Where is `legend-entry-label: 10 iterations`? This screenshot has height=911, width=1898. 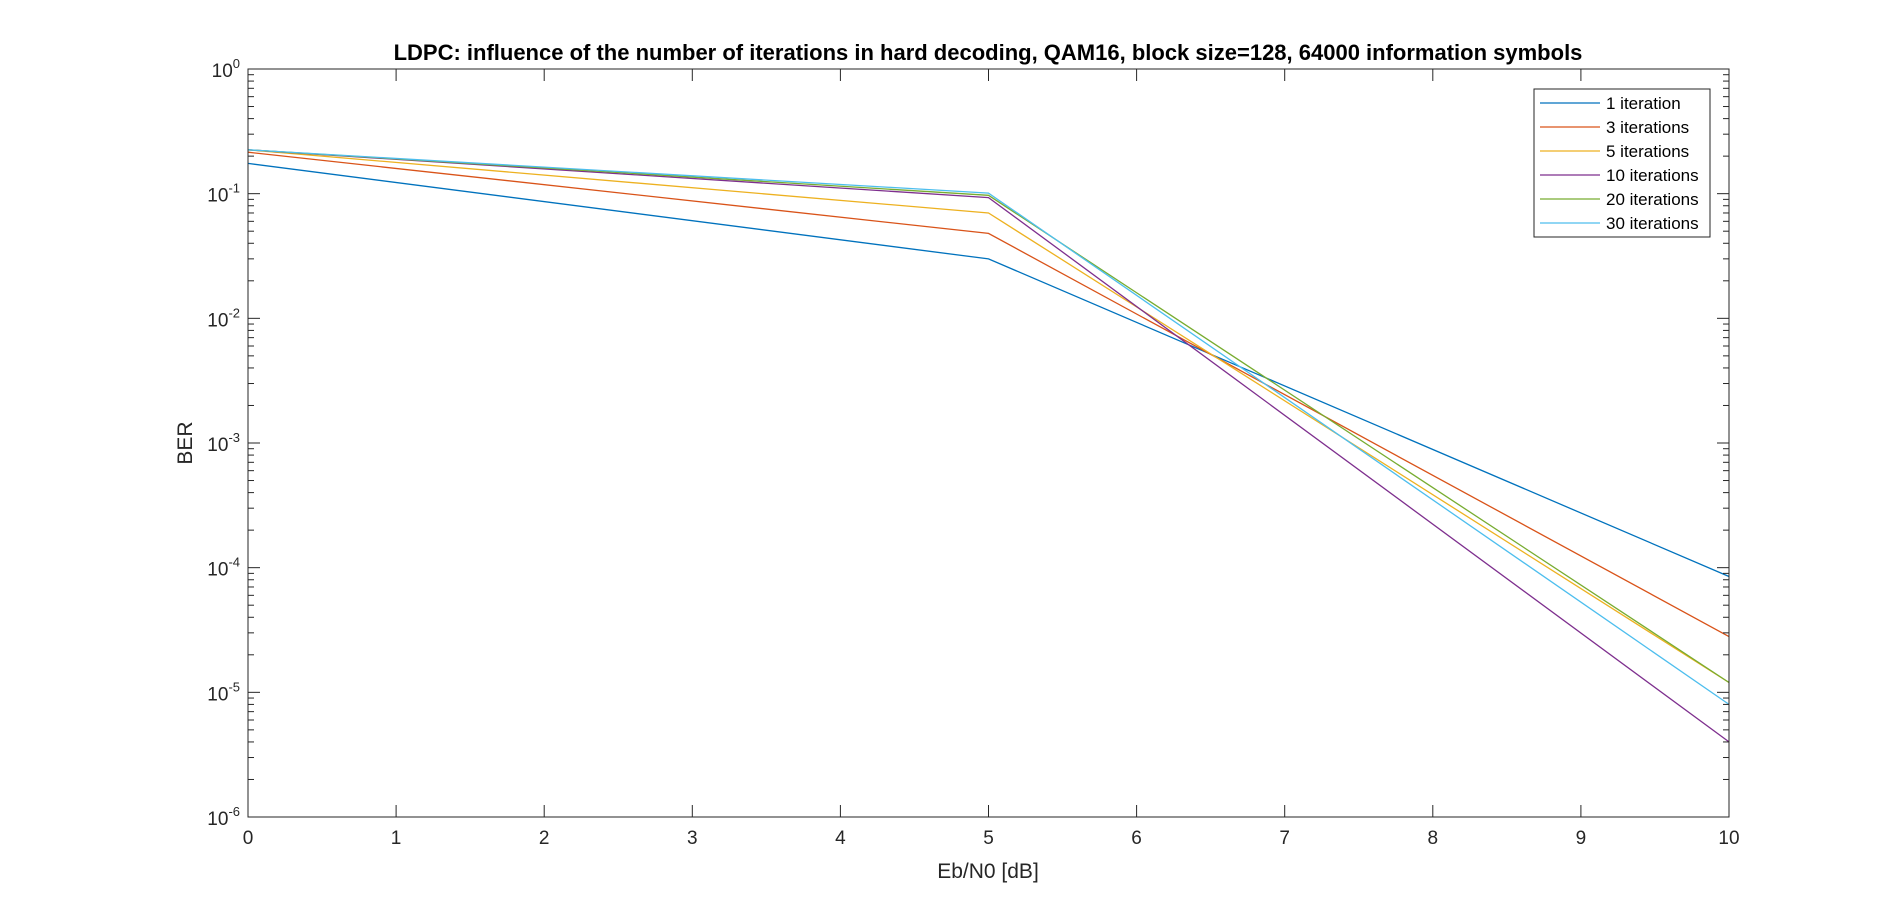 legend-entry-label: 10 iterations is located at coordinates (1652, 175).